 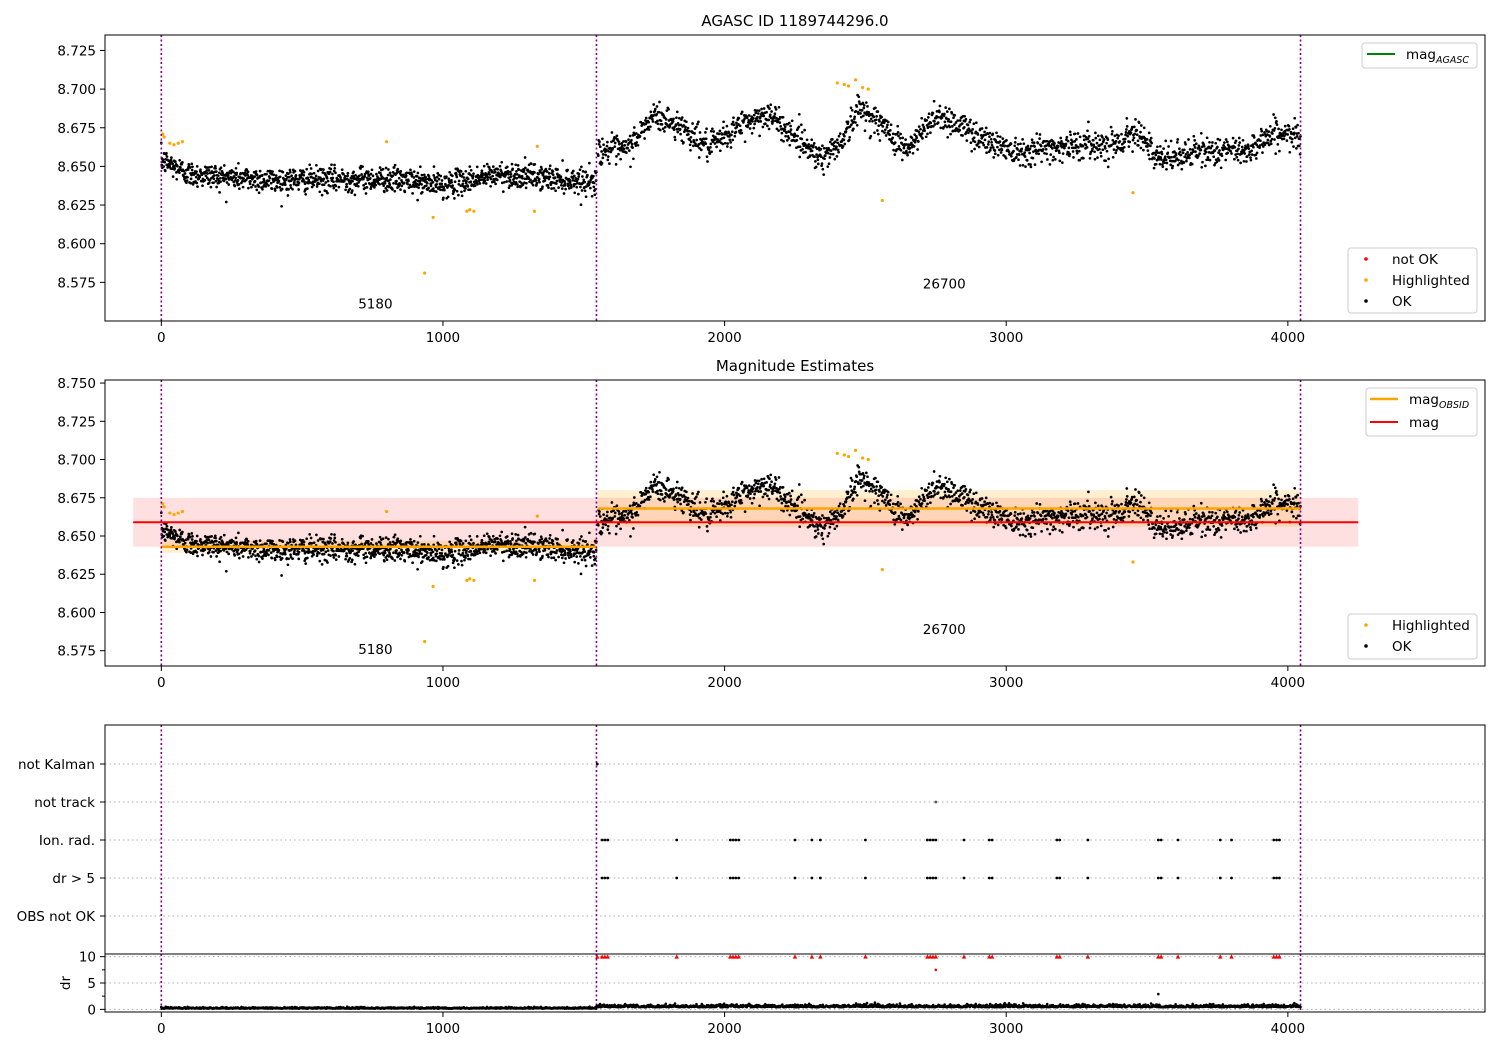 I want to click on highlighted-point, so click(x=882, y=200).